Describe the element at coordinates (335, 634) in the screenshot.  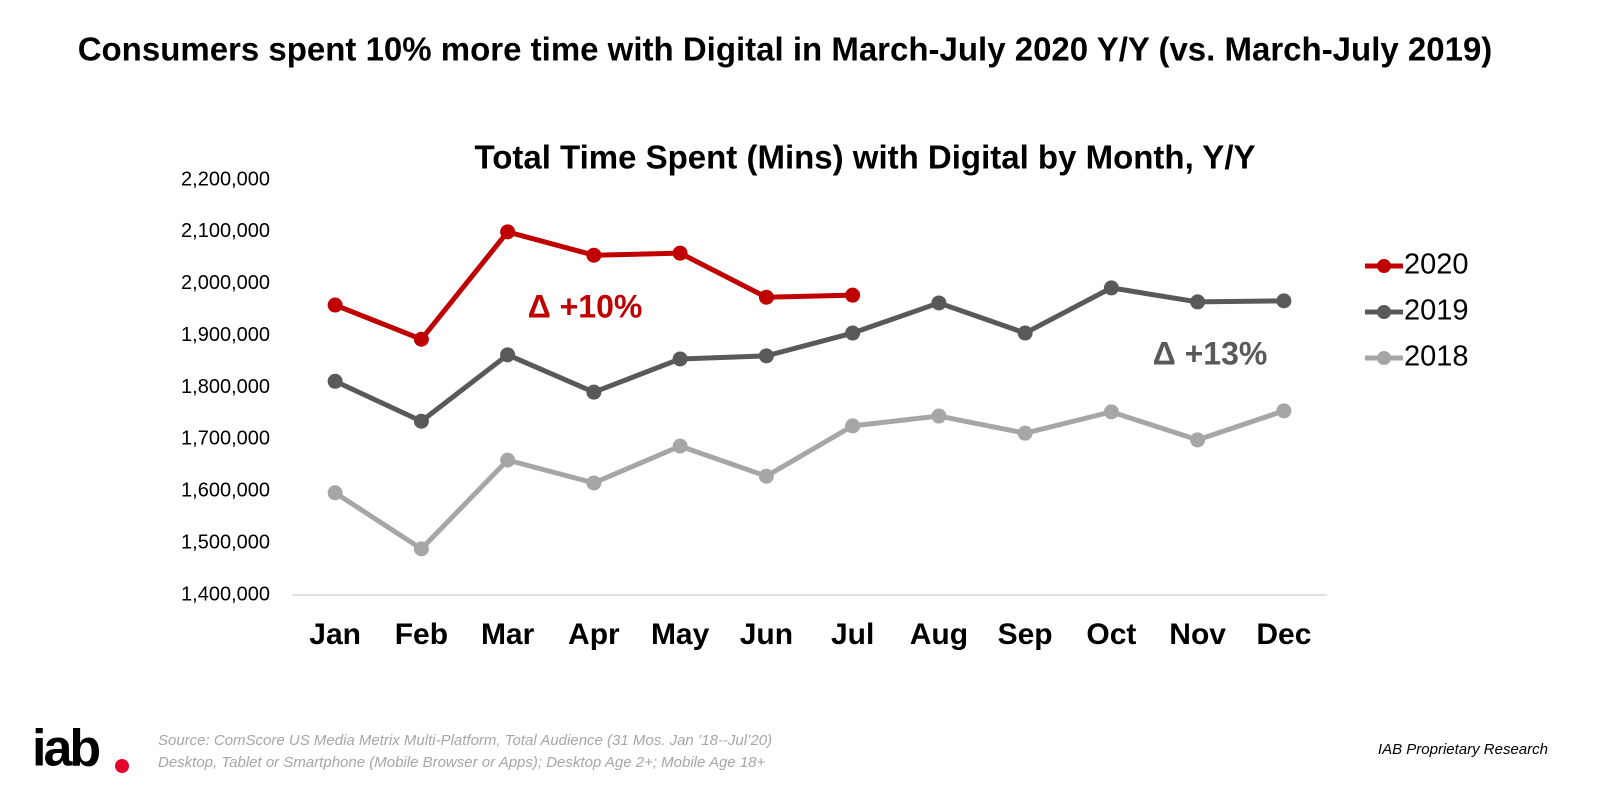
I see `x-tick-label: Jan` at that location.